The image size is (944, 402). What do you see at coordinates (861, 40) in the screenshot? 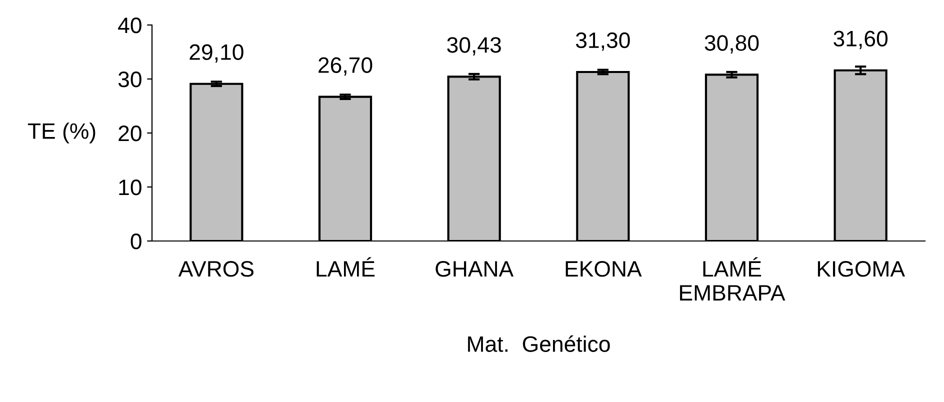
I see `data-label: 31,60` at bounding box center [861, 40].